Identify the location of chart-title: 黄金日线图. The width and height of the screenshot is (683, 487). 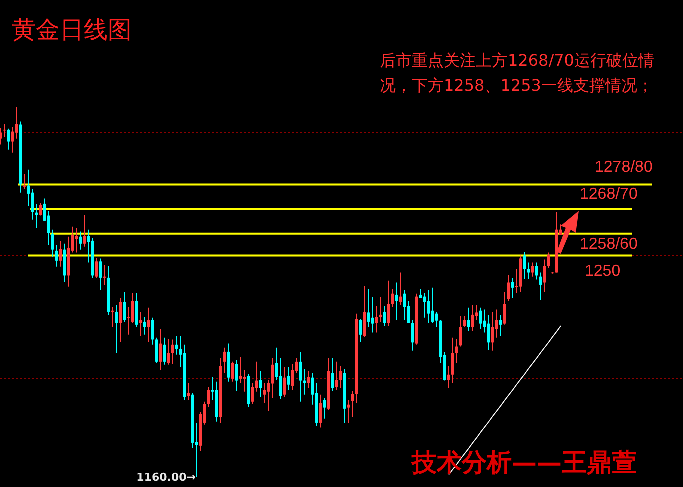
(72, 30).